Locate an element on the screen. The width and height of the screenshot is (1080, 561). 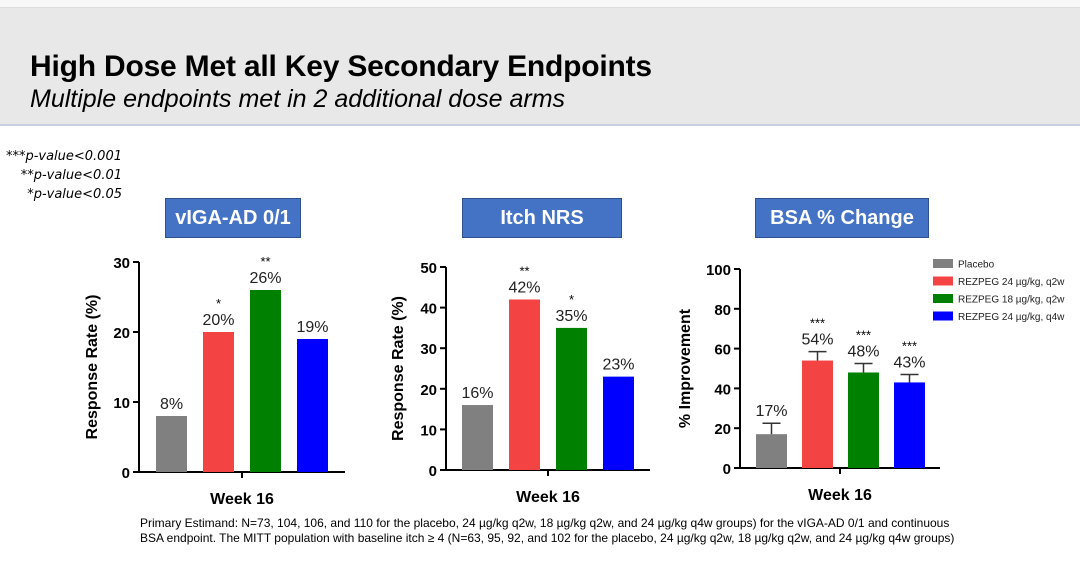
p-value-note: ***p-value<0.001 is located at coordinates (63, 156).